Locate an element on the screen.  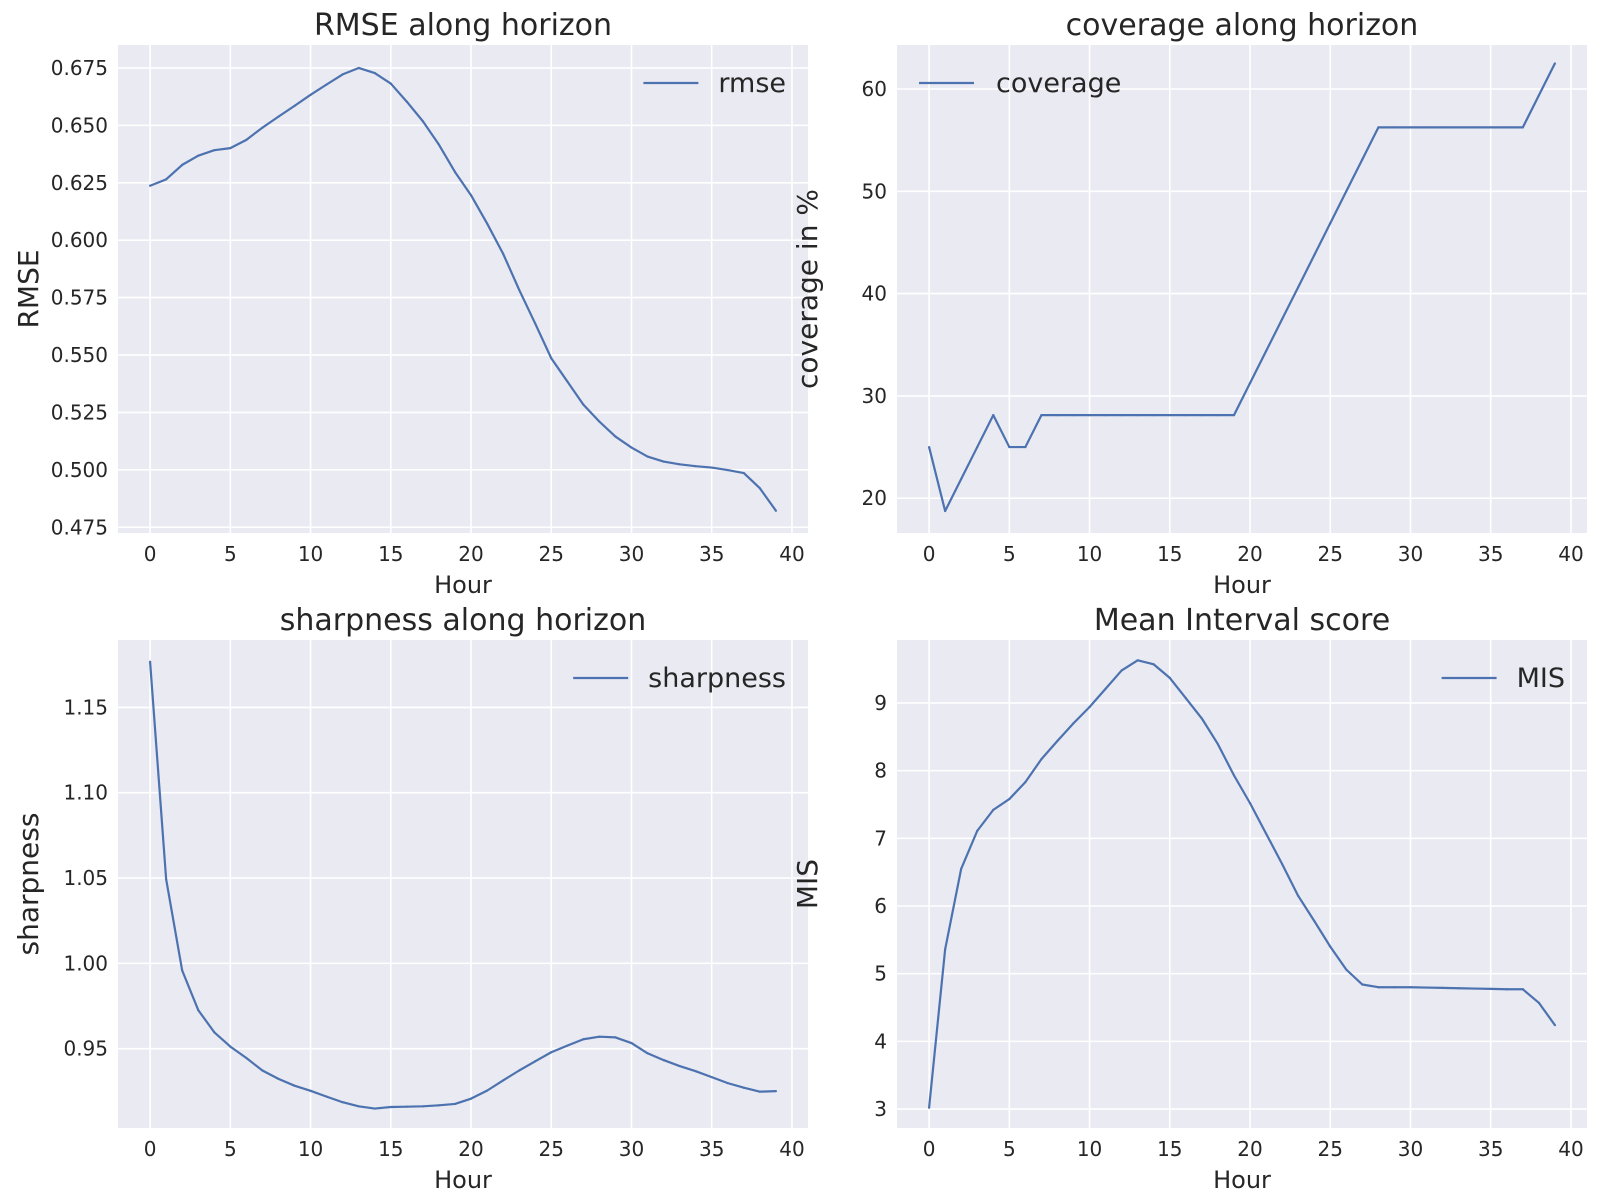
x-tick-label: 5 is located at coordinates (230, 1149).